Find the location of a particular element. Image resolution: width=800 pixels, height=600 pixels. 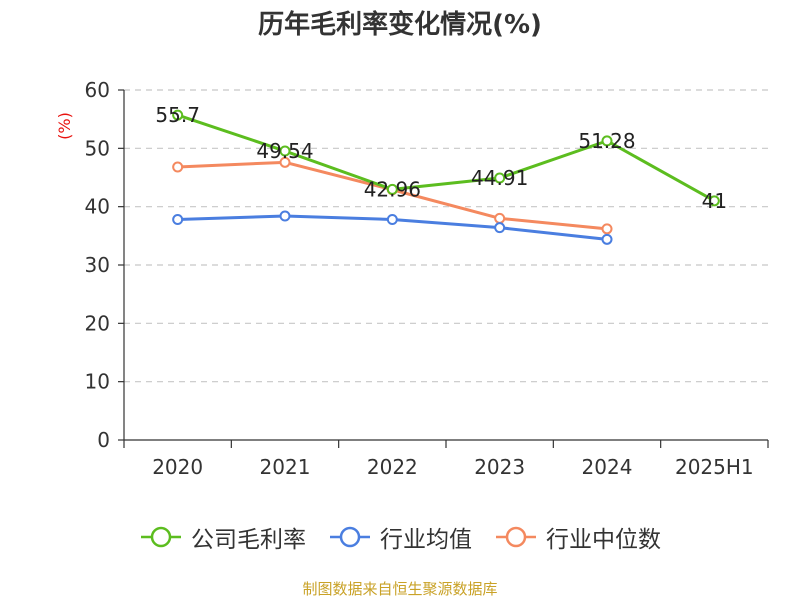

y-axis-label: (%) is located at coordinates (64, 126).